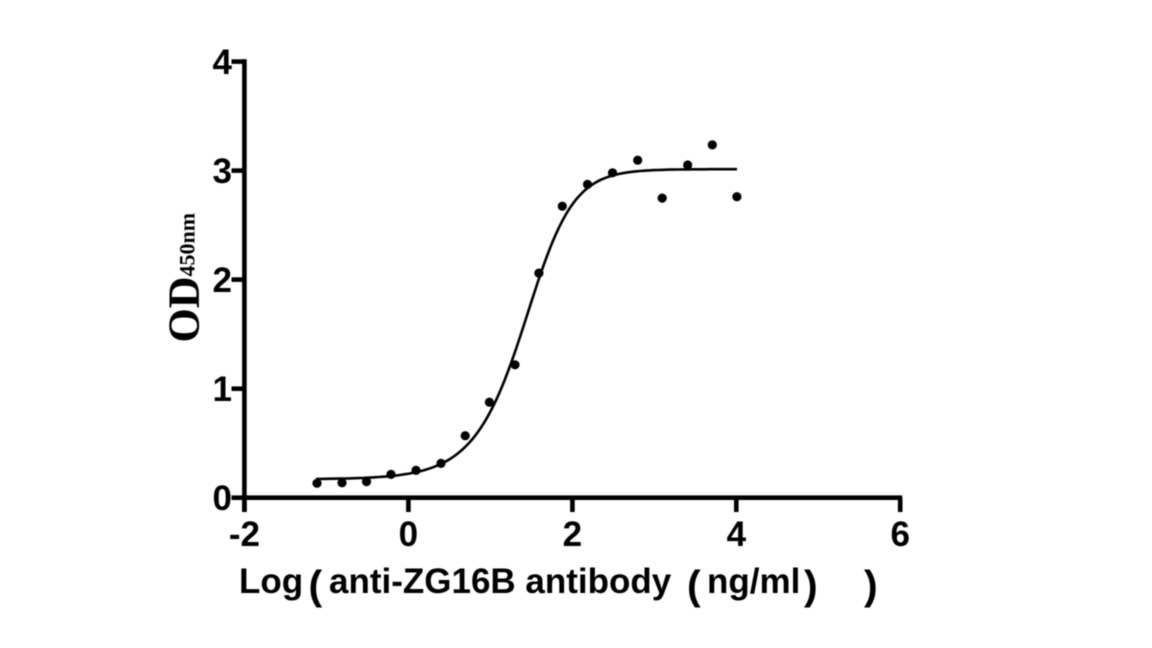 Image resolution: width=1152 pixels, height=648 pixels. Describe the element at coordinates (244, 534) in the screenshot. I see `svg-text: -2` at that location.